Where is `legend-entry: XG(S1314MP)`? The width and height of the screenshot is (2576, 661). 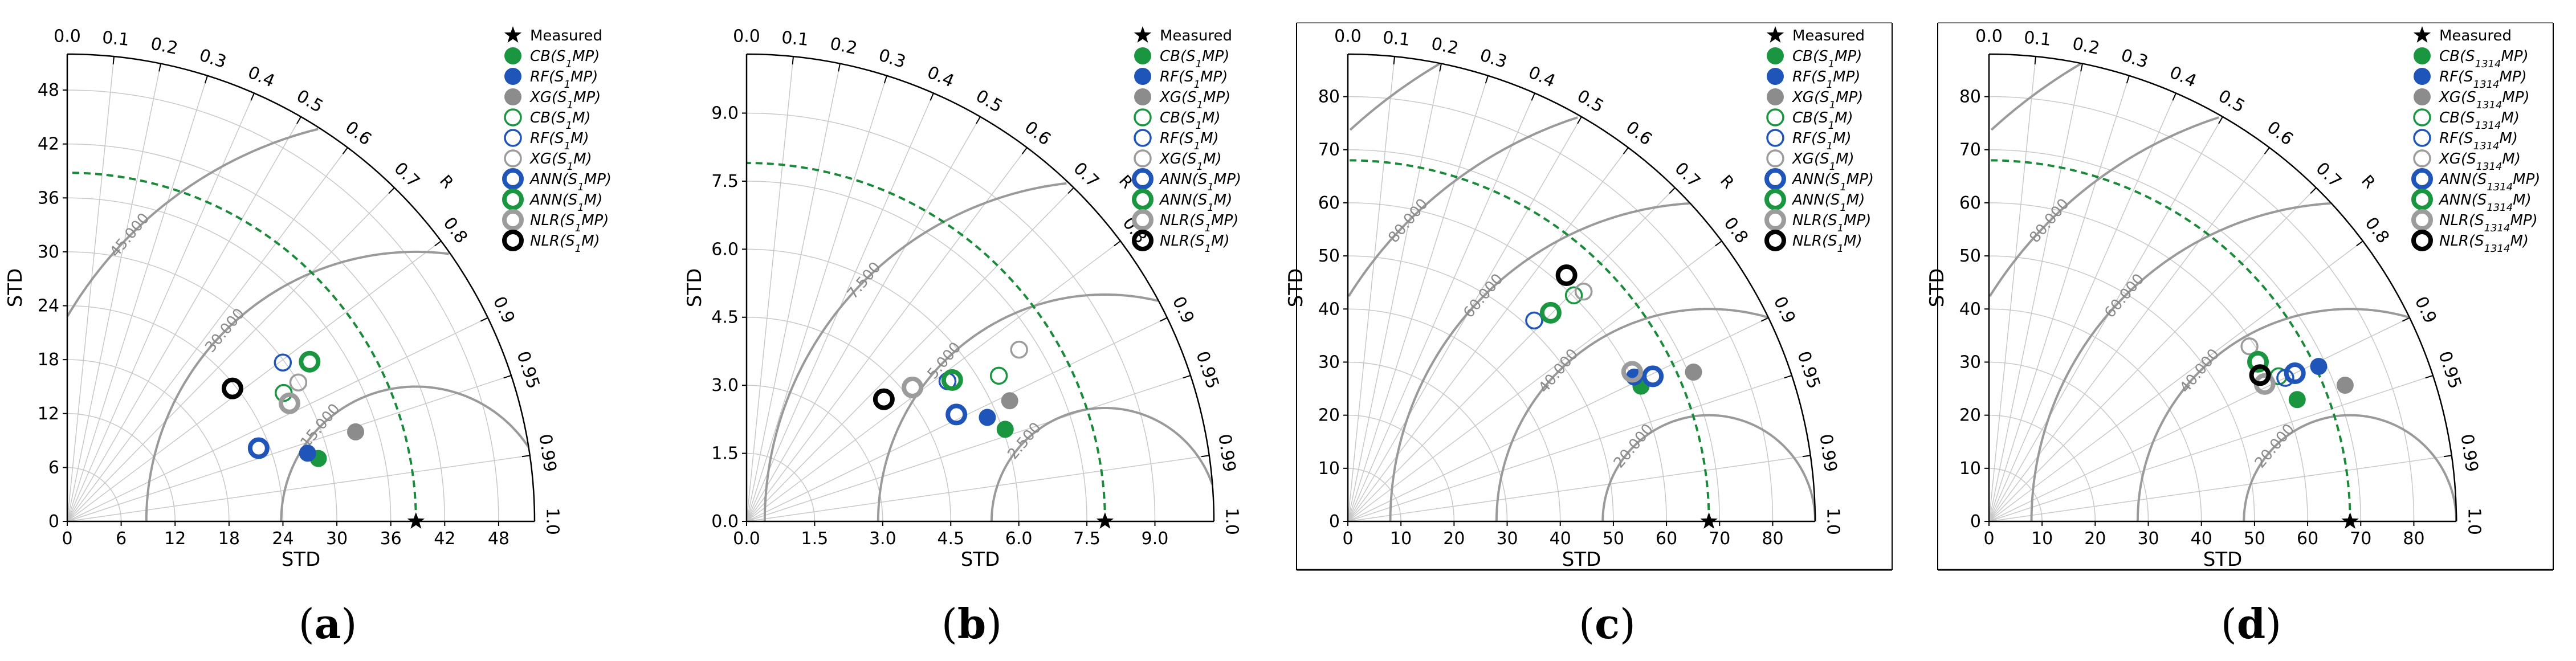 legend-entry: XG(S1314MP) is located at coordinates (2472, 99).